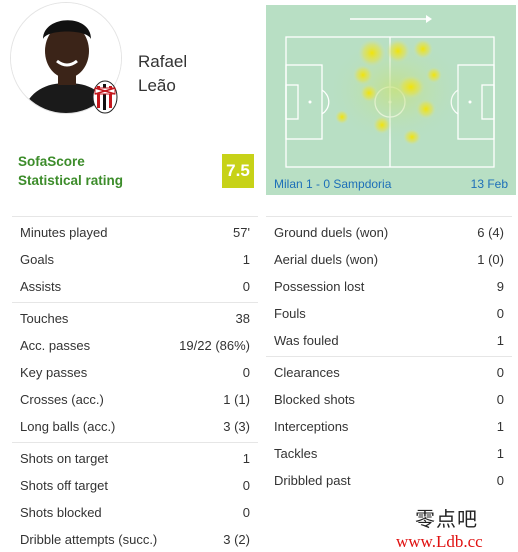 Image resolution: width=518 pixels, height=552 pixels. I want to click on stat-label: Possession lost, so click(319, 286).